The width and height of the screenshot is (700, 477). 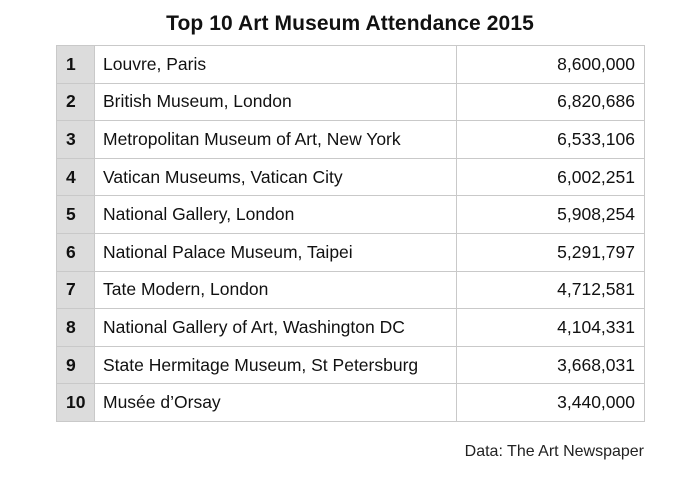 I want to click on rank-cell: 6, so click(x=75, y=252).